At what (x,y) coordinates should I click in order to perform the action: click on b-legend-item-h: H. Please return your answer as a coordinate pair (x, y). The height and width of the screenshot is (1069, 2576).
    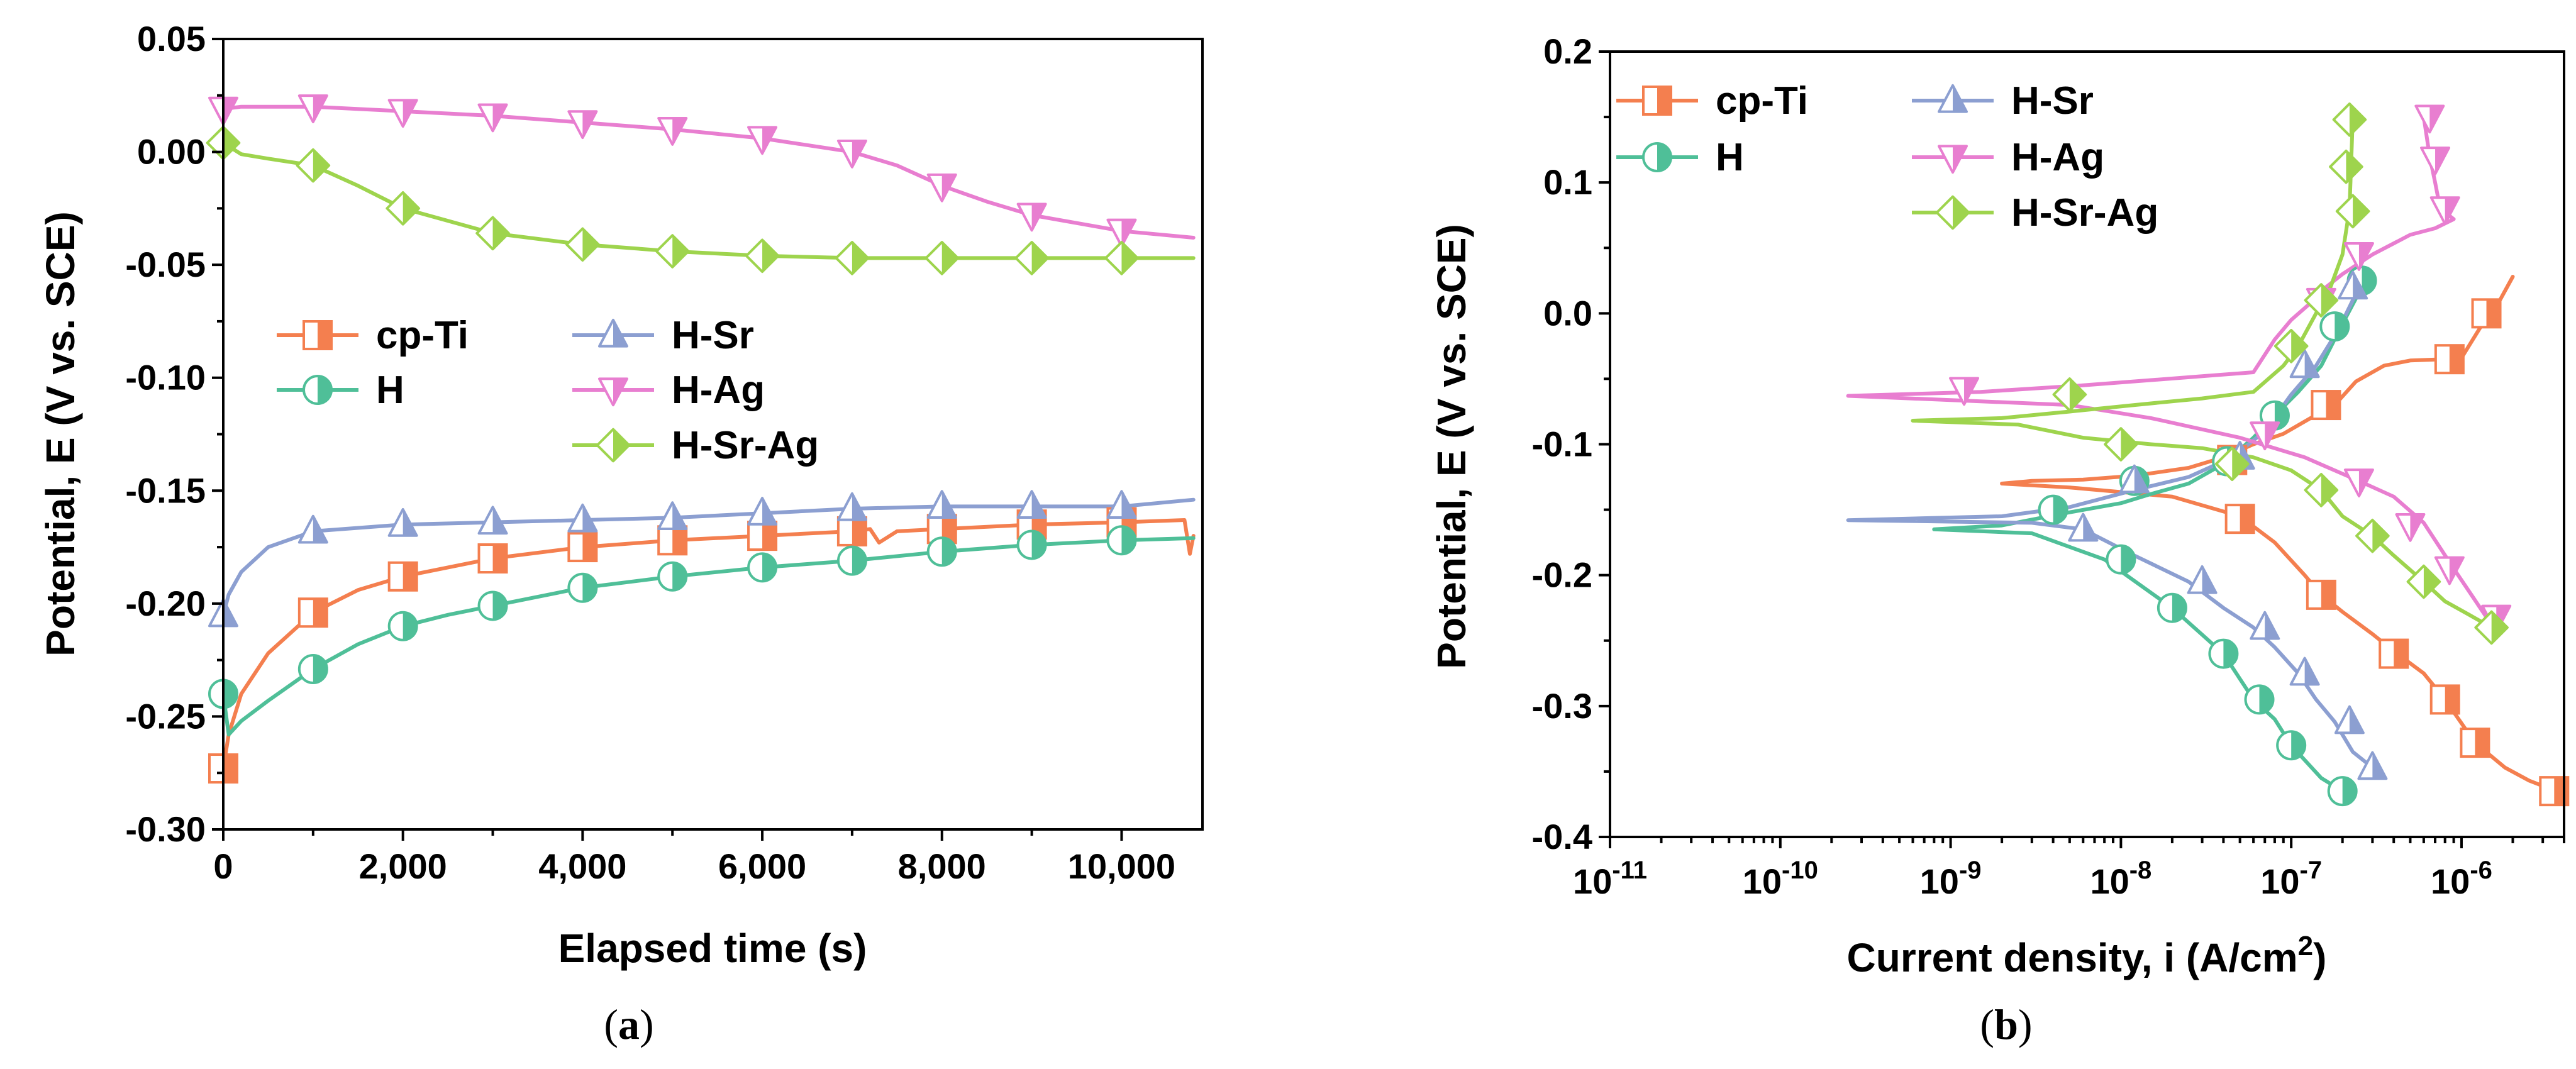
    Looking at the image, I should click on (1680, 157).